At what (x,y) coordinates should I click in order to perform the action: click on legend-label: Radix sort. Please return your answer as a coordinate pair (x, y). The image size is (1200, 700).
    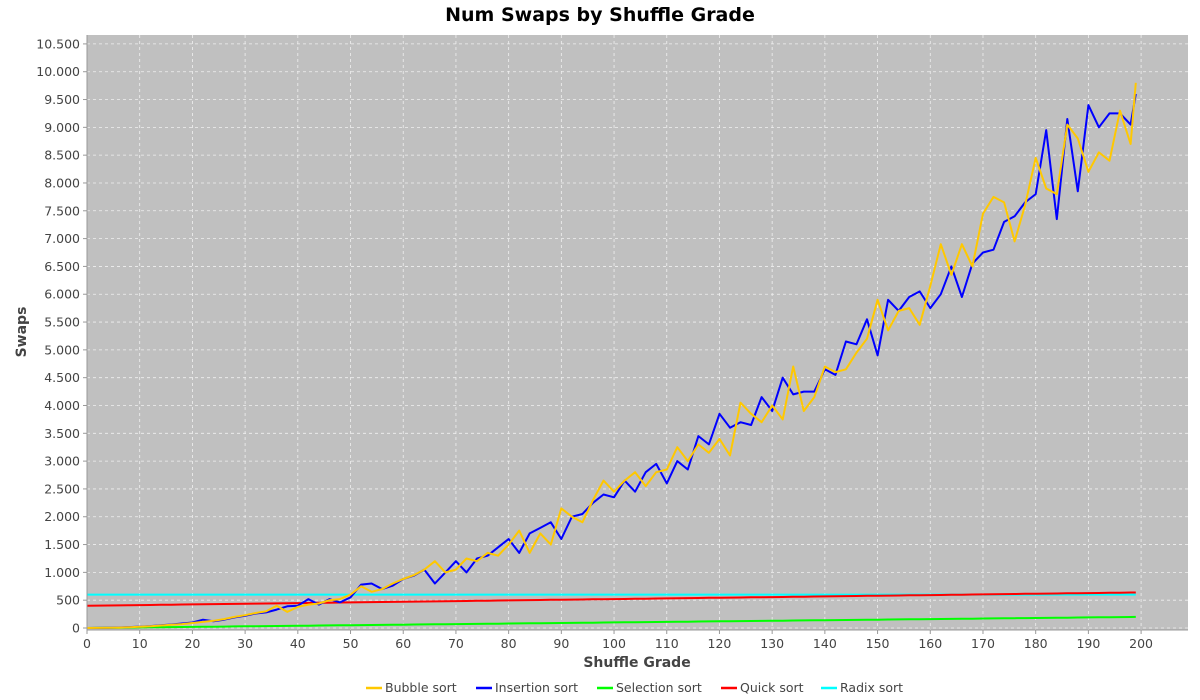
    Looking at the image, I should click on (871, 687).